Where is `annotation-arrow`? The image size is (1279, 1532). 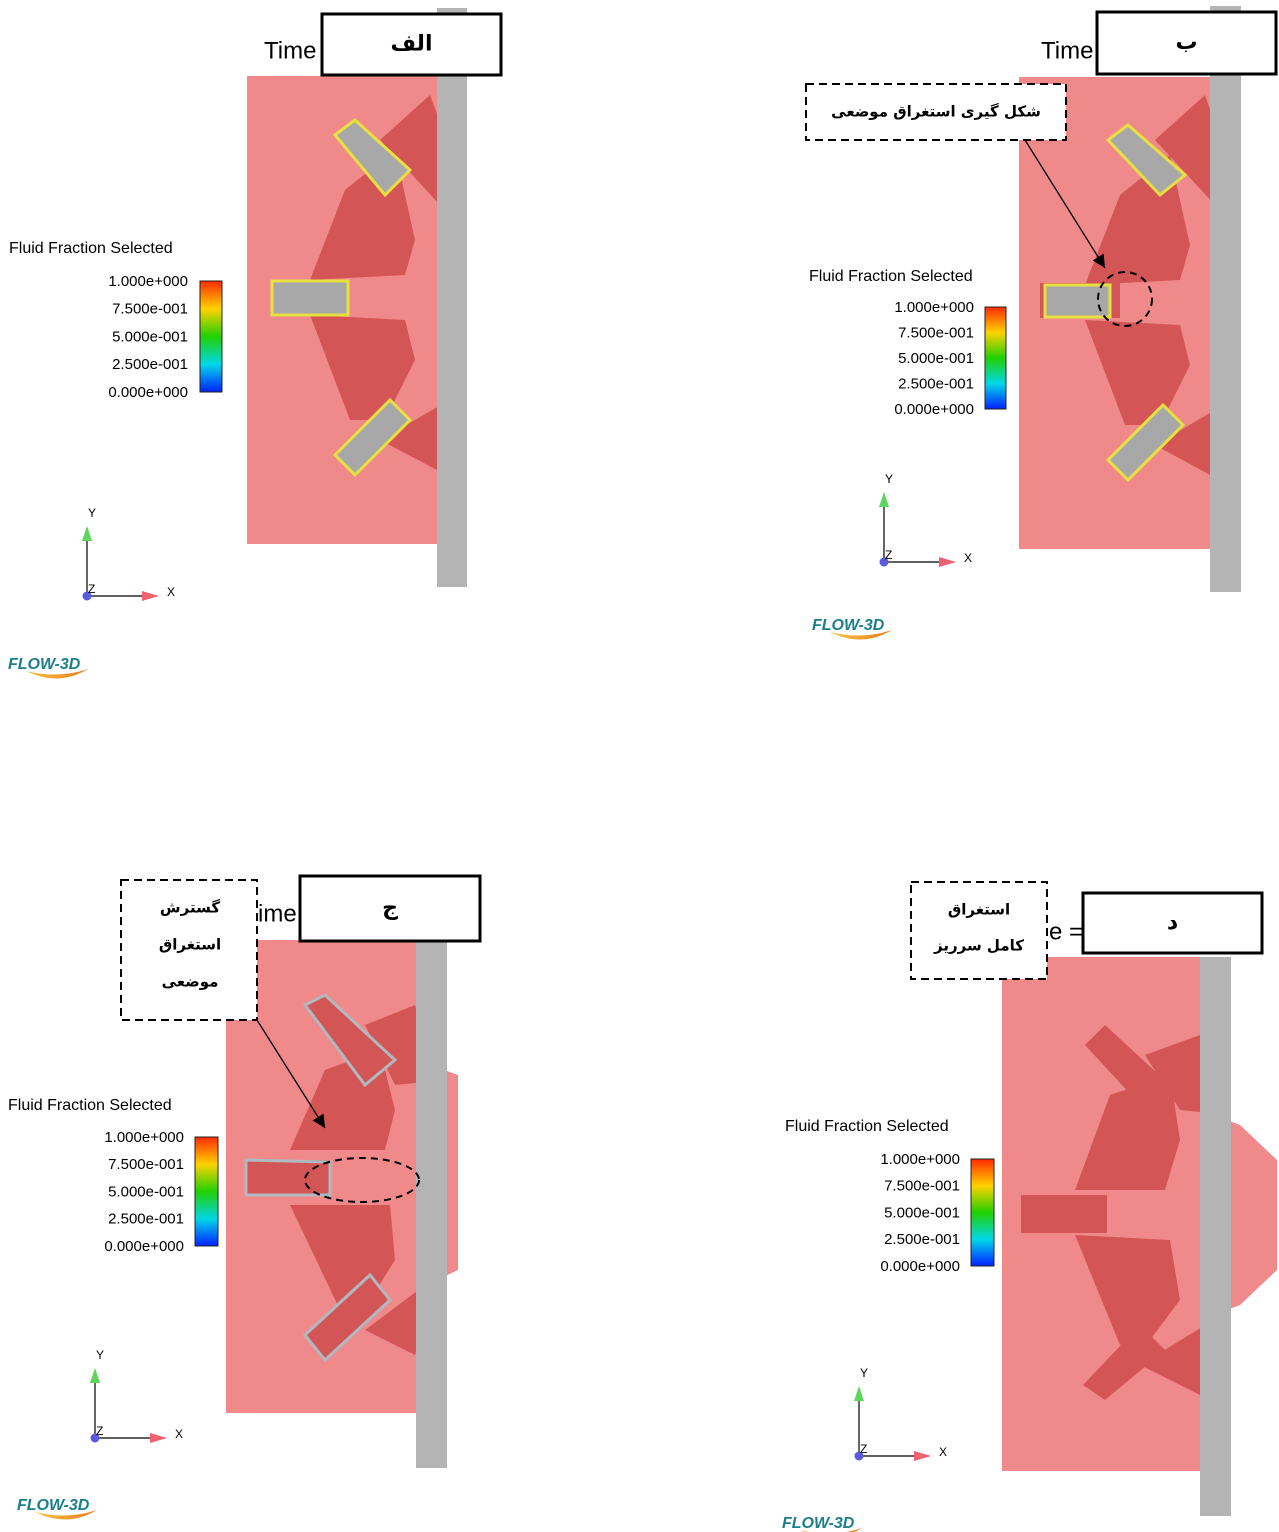
annotation-arrow is located at coordinates (291, 1074).